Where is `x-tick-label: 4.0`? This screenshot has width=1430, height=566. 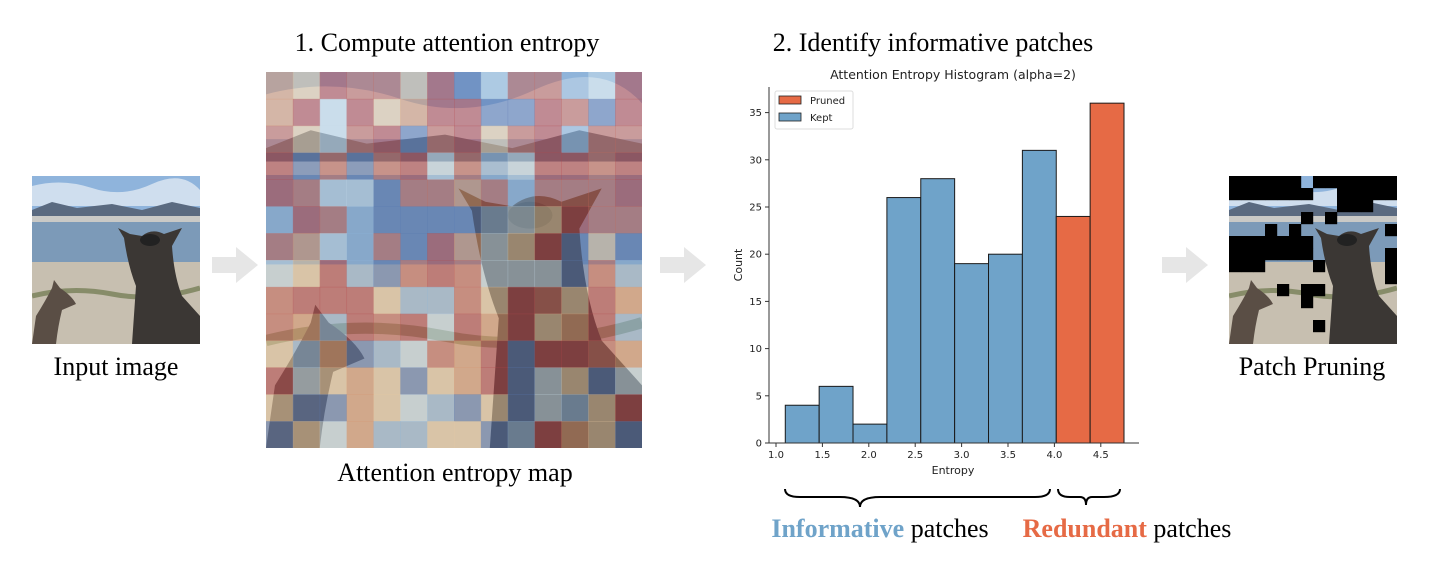 x-tick-label: 4.0 is located at coordinates (1054, 455).